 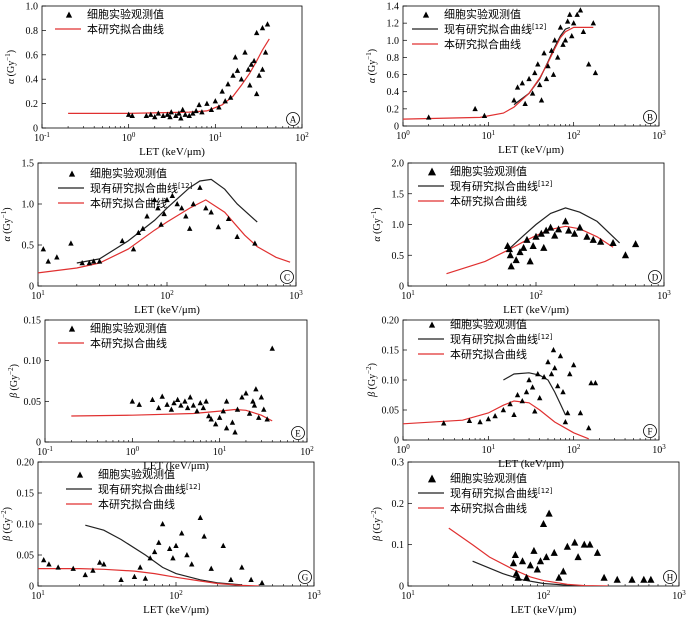 I want to click on panel-badge: G, so click(x=305, y=577).